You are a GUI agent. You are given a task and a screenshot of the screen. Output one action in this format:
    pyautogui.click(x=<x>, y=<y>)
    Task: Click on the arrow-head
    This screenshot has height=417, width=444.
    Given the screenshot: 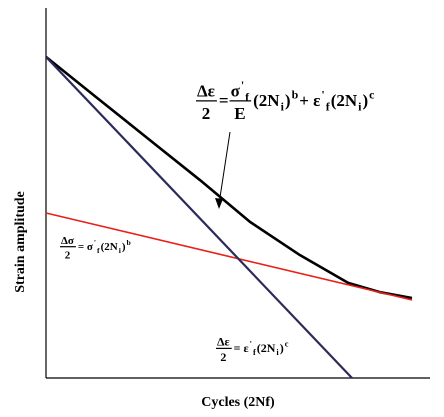 What is the action you would take?
    pyautogui.click(x=219, y=203)
    